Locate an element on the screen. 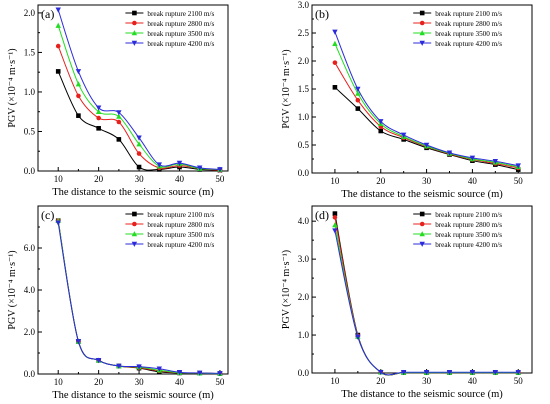 This screenshot has height=404, width=550. legend-entry: break rupture 3500 m/s is located at coordinates (457, 235).